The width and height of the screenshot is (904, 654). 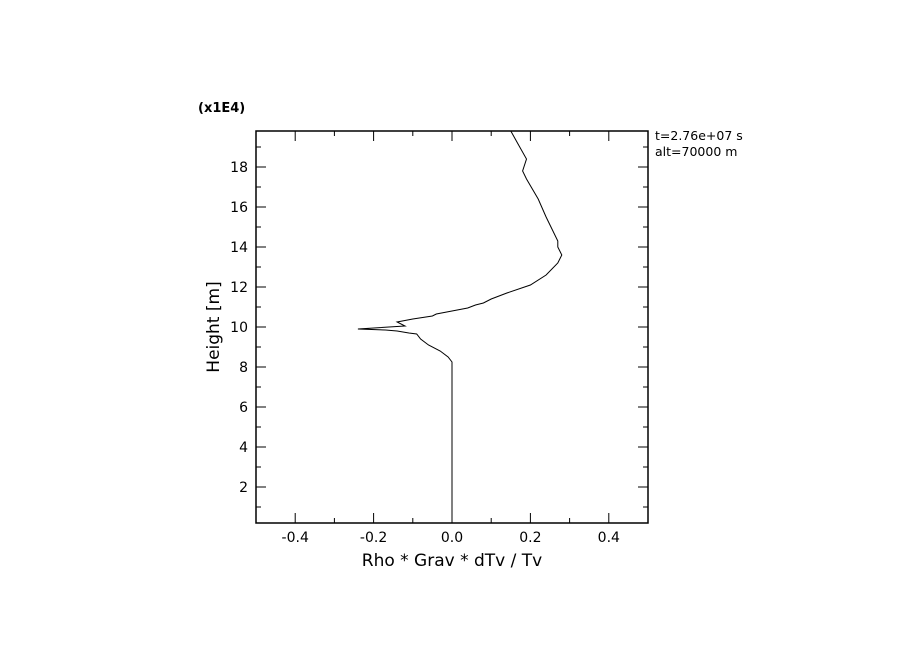 What do you see at coordinates (696, 151) in the screenshot?
I see `annotation-altitude: alt=70000 m` at bounding box center [696, 151].